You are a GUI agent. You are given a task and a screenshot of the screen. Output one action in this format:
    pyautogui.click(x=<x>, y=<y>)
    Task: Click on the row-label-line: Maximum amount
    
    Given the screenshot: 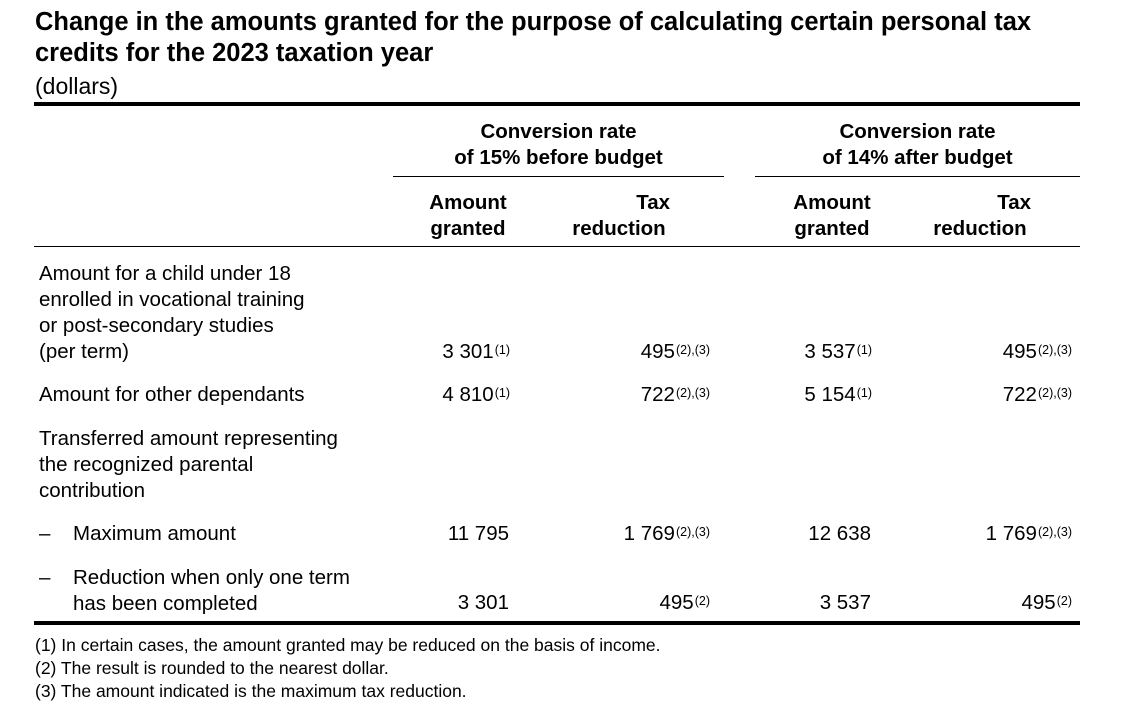 What is the action you would take?
    pyautogui.click(x=154, y=533)
    